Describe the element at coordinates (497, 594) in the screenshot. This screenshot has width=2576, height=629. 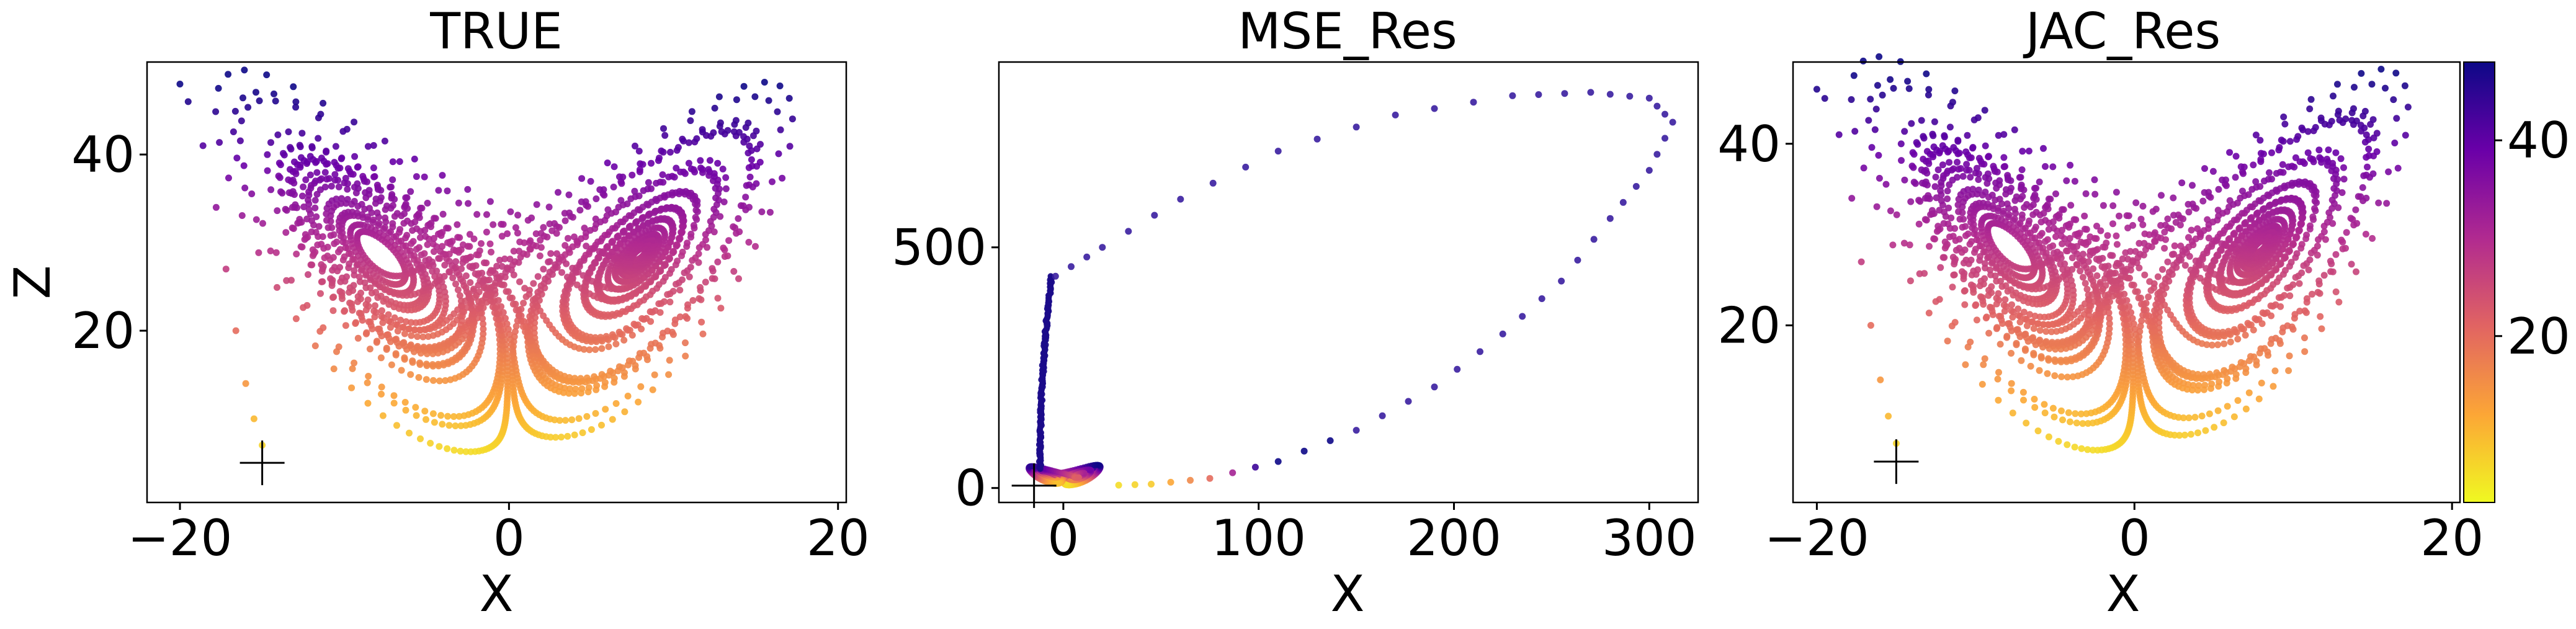
I see `x-axis-label: X` at that location.